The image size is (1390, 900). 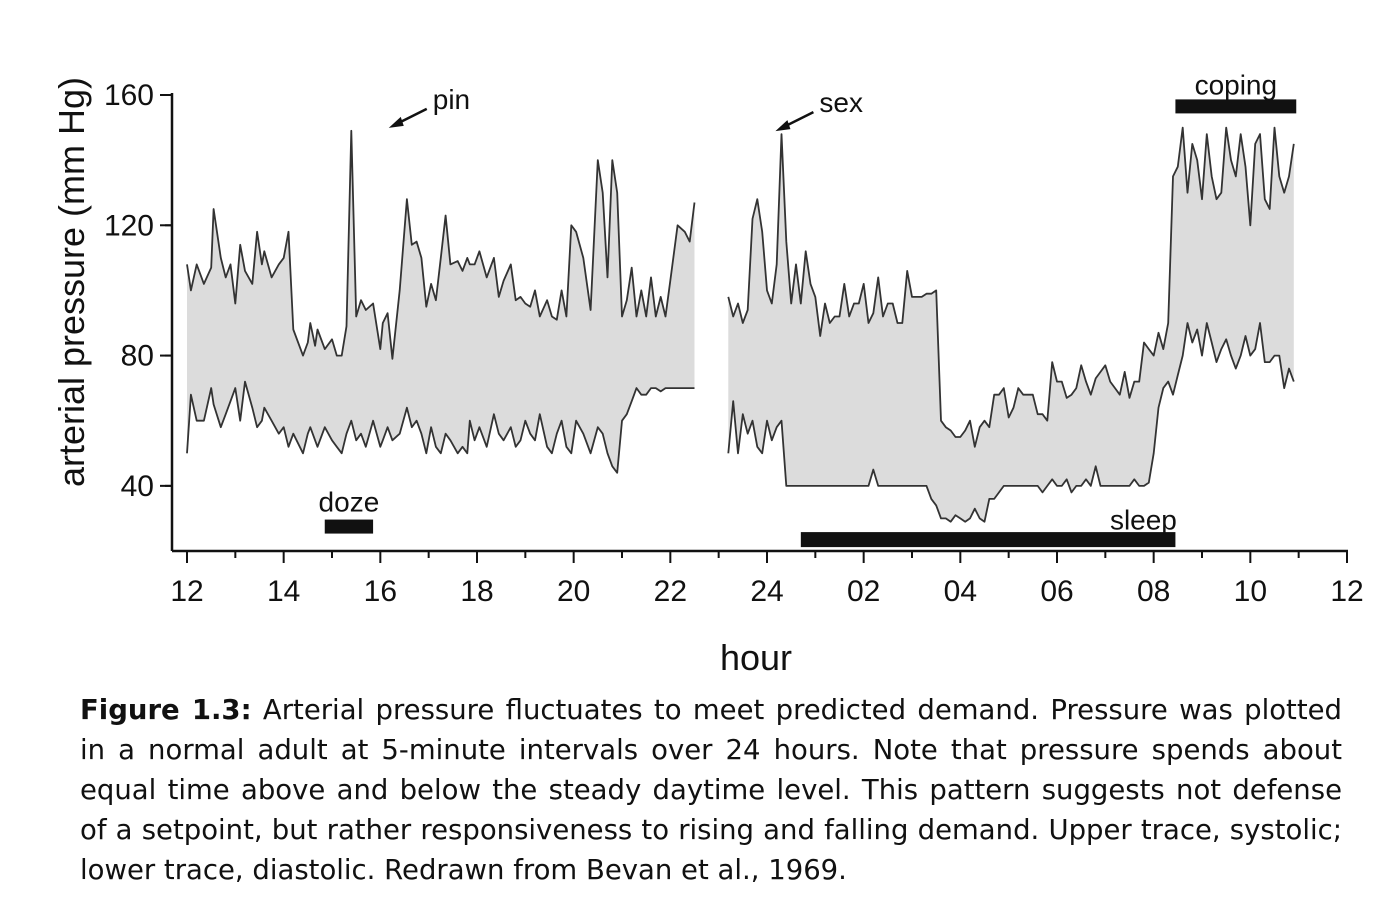 I want to click on y-tick-label: 120, so click(x=129, y=225).